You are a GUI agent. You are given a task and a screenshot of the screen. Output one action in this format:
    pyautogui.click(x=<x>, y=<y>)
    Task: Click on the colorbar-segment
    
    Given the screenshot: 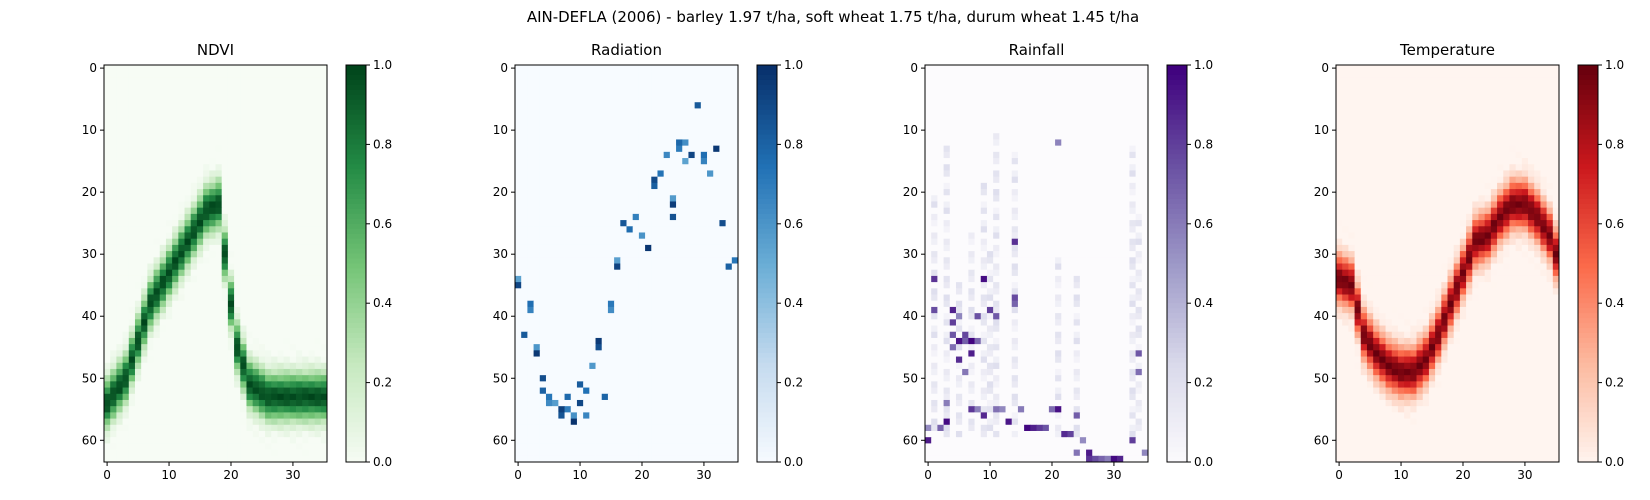 What is the action you would take?
    pyautogui.click(x=356, y=425)
    